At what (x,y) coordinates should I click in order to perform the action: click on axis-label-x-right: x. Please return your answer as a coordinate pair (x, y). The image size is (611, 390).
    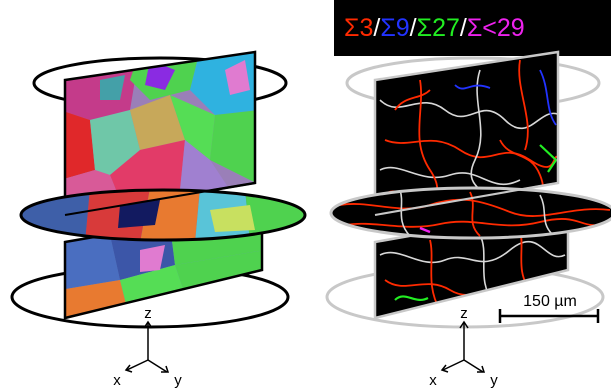
    Looking at the image, I should click on (433, 380).